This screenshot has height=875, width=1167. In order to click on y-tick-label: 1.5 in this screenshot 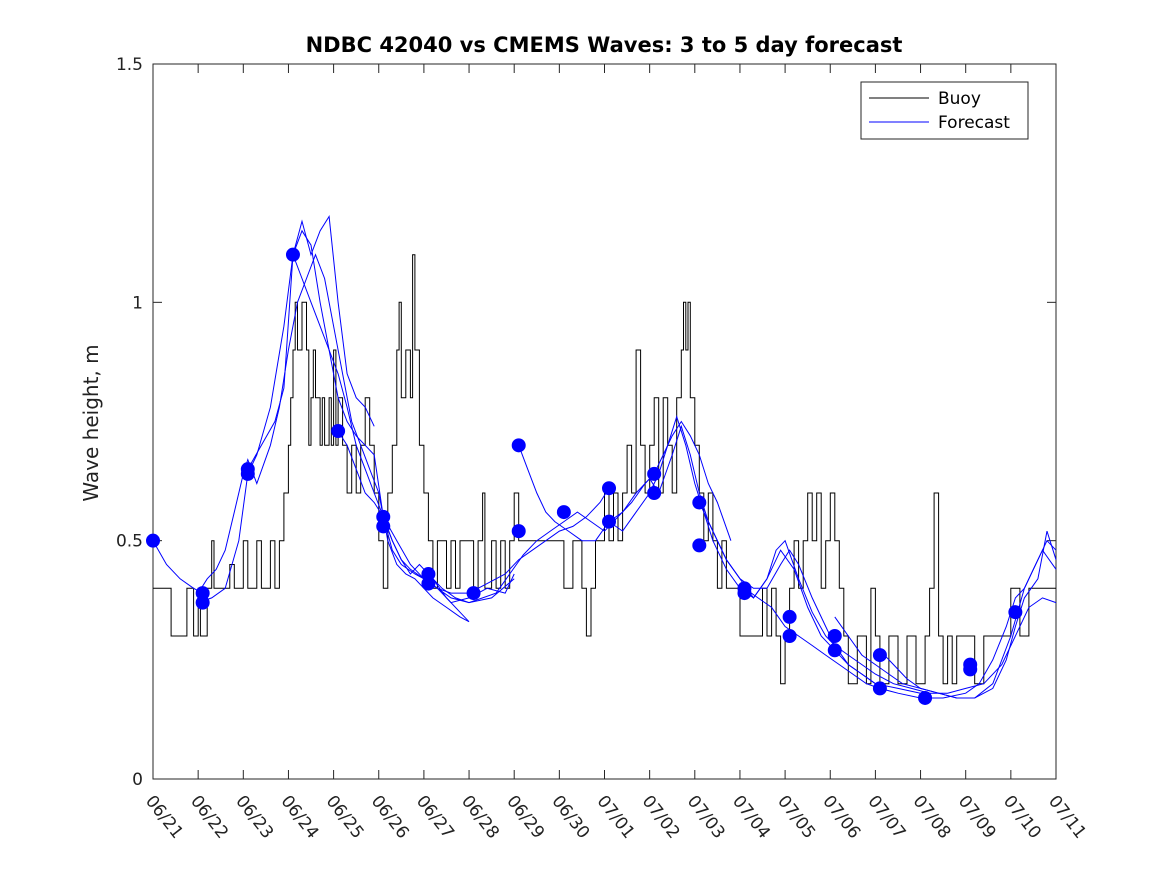, I will do `click(129, 65)`.